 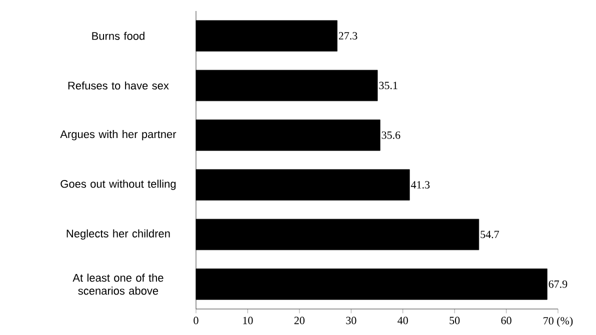 What do you see at coordinates (118, 85) in the screenshot?
I see `y-tick-label: Refuses to have sex` at bounding box center [118, 85].